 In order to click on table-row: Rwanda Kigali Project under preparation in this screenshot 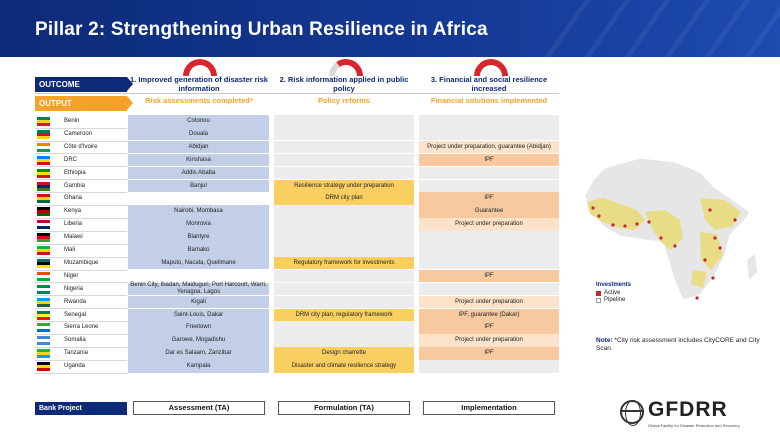, I will do `click(297, 302)`.